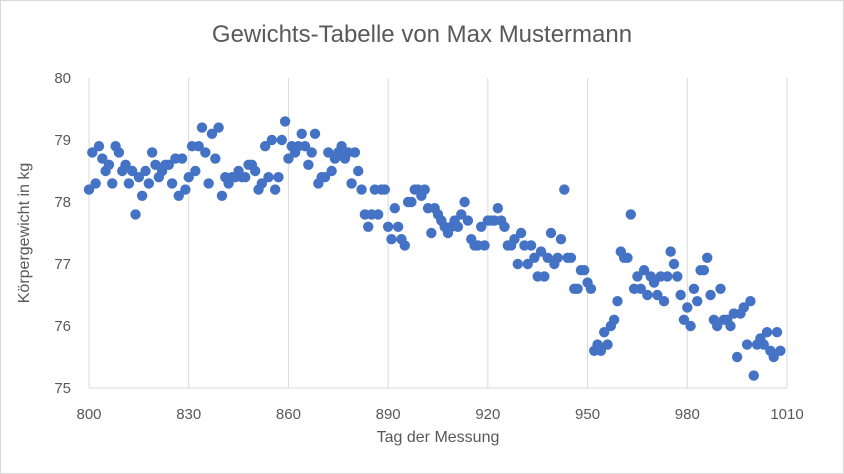  I want to click on y-tick-label: 80, so click(62, 78).